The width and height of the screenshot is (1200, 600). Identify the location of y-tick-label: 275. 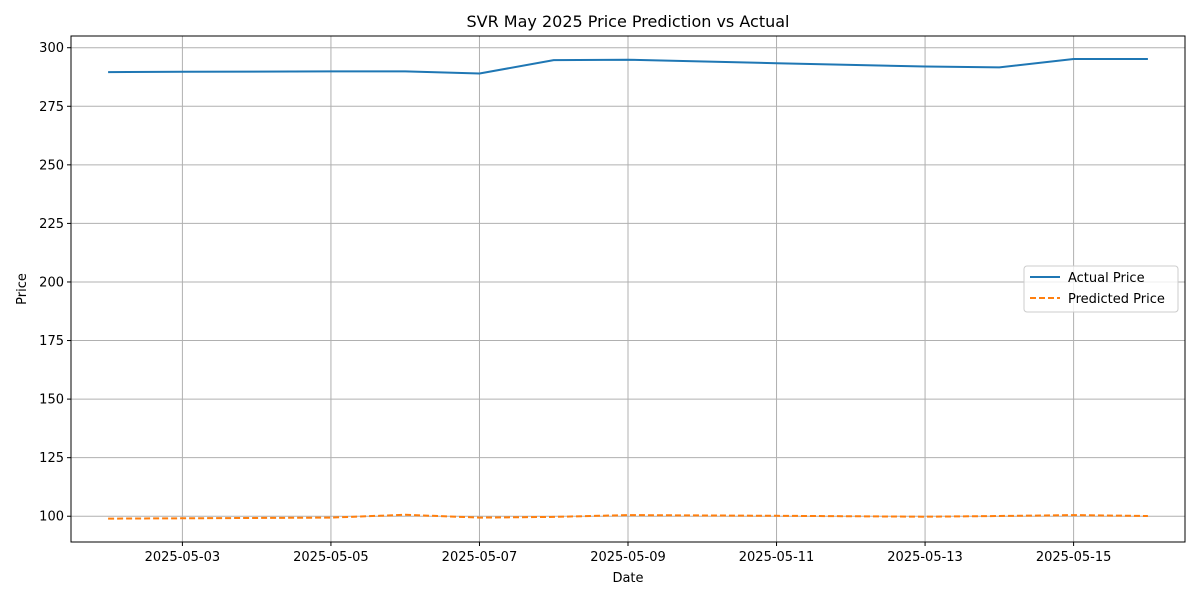
(51, 107).